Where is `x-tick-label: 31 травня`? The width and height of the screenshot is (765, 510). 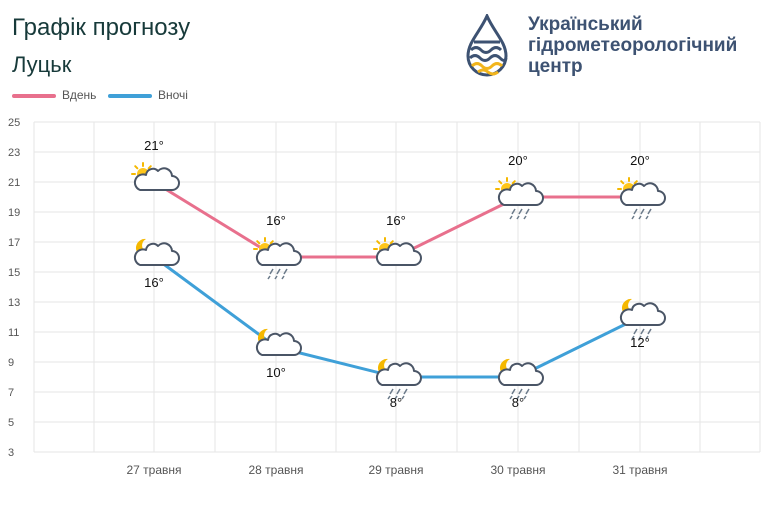 x-tick-label: 31 травня is located at coordinates (639, 470).